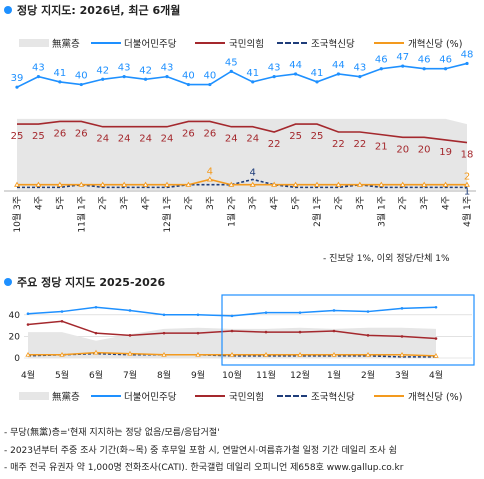 Image resolution: width=484 pixels, height=479 pixels. What do you see at coordinates (317, 136) in the screenshot?
I see `data-label: 25` at bounding box center [317, 136].